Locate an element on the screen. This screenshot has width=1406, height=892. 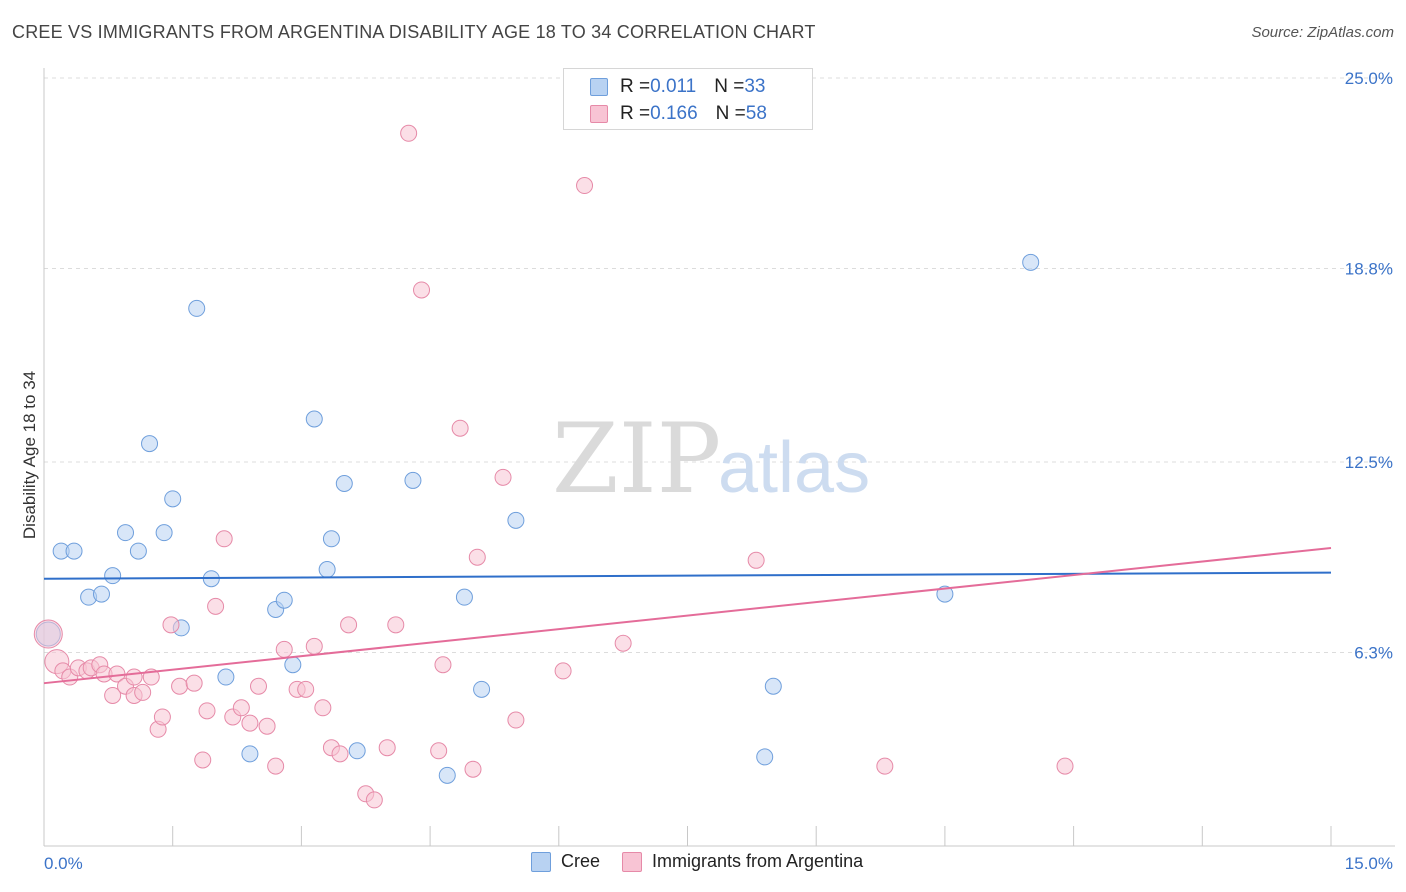
y-tick-label: 18.8% is located at coordinates (1369, 268).